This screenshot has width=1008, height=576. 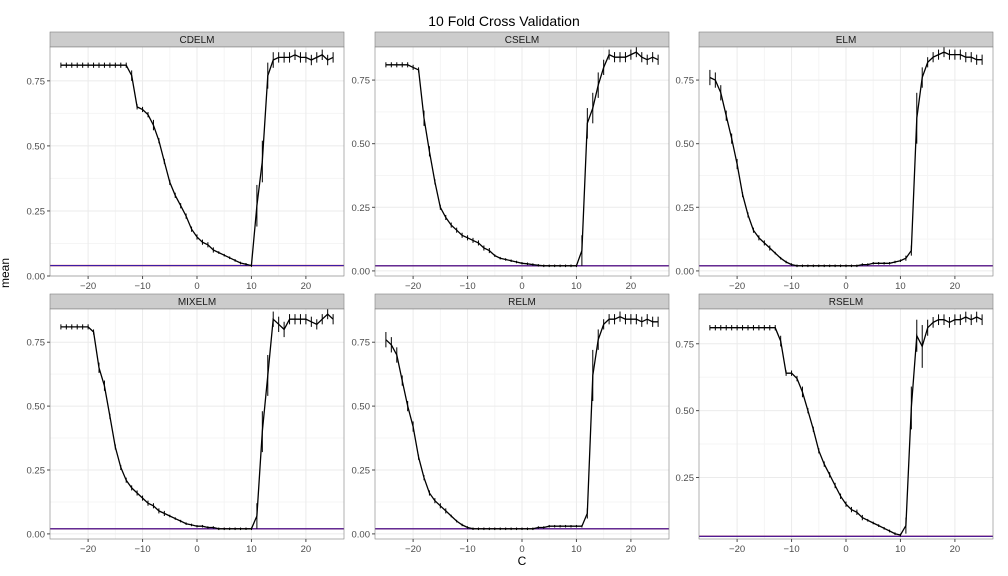 What do you see at coordinates (36, 277) in the screenshot?
I see `y-tick-label-cdelm: 0.00` at bounding box center [36, 277].